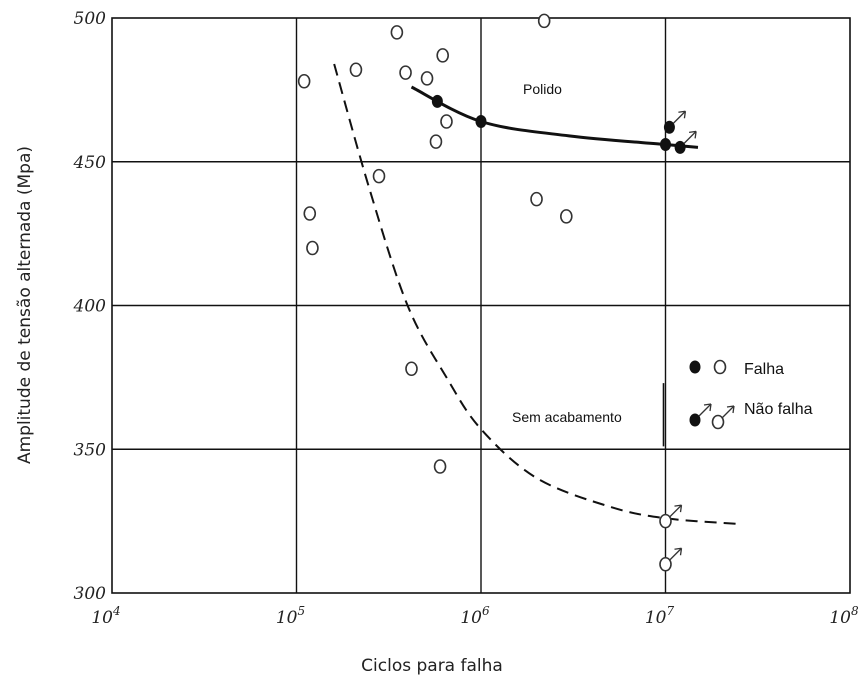  What do you see at coordinates (475, 616) in the screenshot?
I see `x-tick-label: 10⁶` at bounding box center [475, 616].